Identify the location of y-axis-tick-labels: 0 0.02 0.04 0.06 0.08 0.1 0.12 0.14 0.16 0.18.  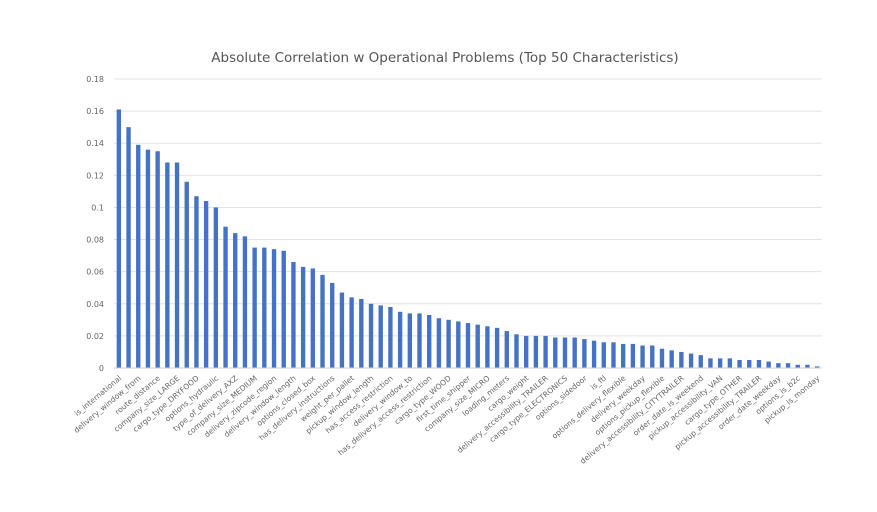
(95, 224).